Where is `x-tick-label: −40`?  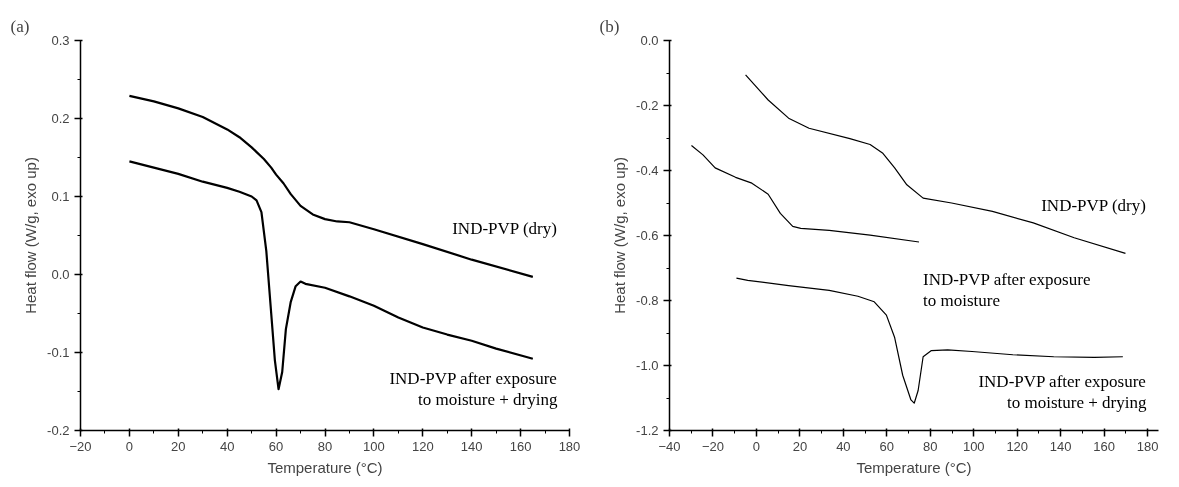
x-tick-label: −40 is located at coordinates (669, 446).